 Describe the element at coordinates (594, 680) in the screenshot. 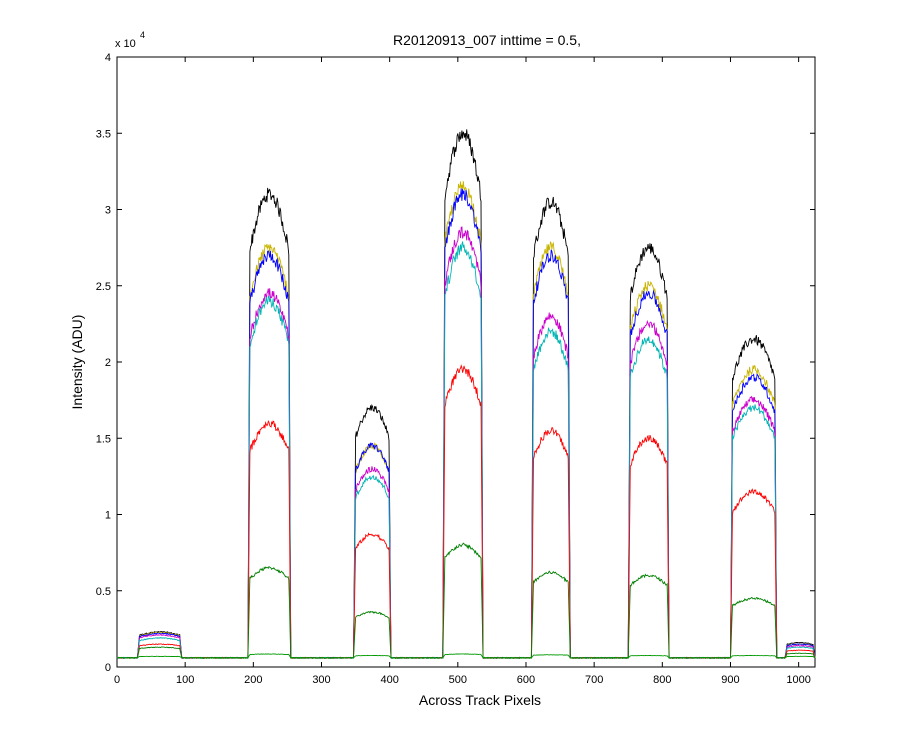

I see `x-tick-label: 700` at that location.